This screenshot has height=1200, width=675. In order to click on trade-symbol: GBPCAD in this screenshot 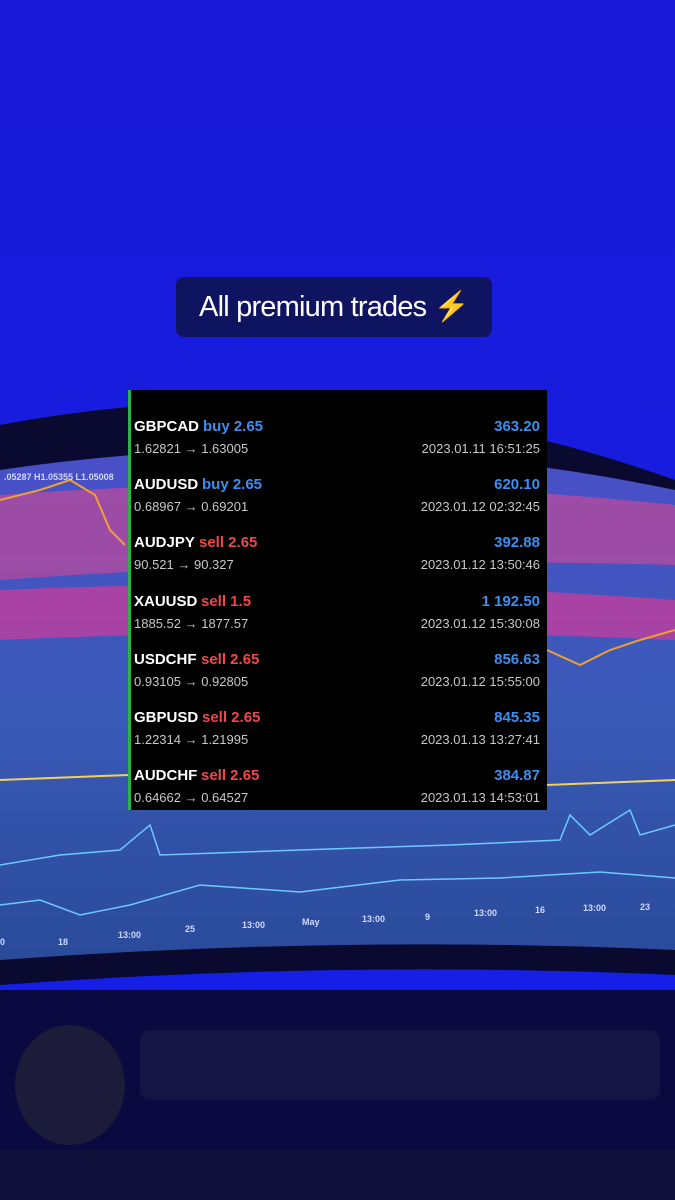, I will do `click(167, 426)`.